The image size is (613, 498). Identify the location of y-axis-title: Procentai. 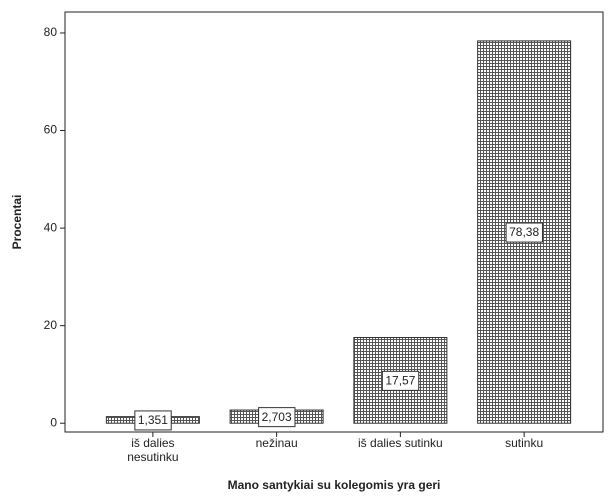
(17, 222).